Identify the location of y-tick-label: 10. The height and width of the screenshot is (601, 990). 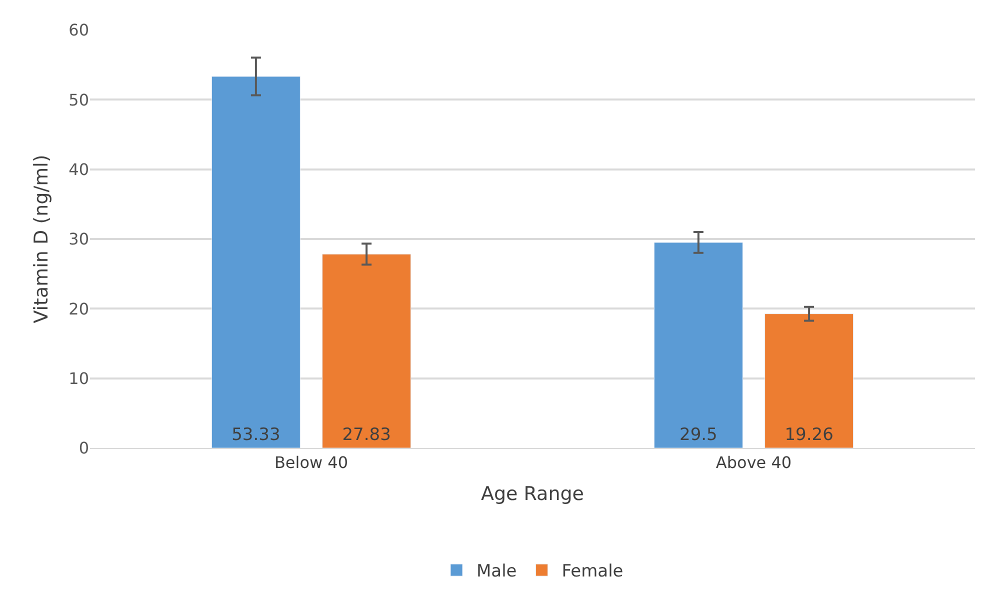
(78, 378).